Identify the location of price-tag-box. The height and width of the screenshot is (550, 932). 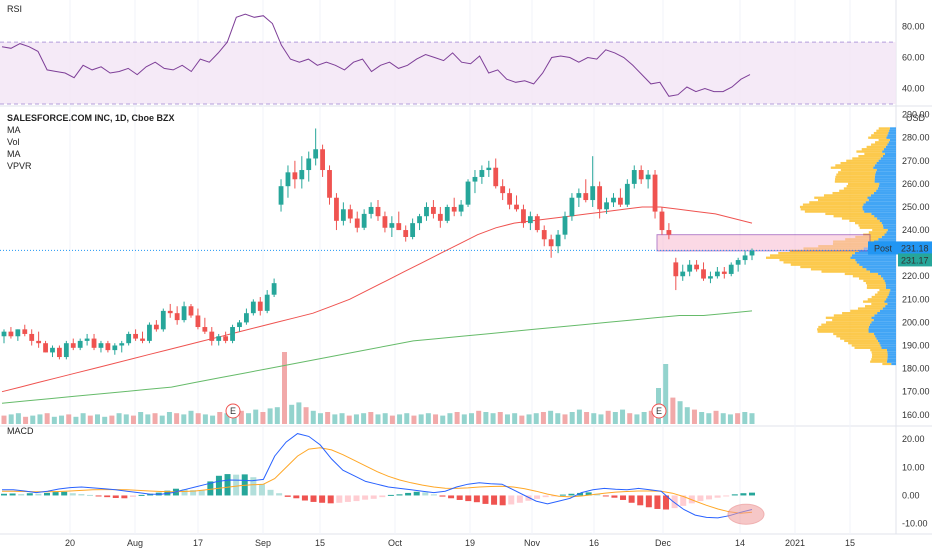
(915, 248).